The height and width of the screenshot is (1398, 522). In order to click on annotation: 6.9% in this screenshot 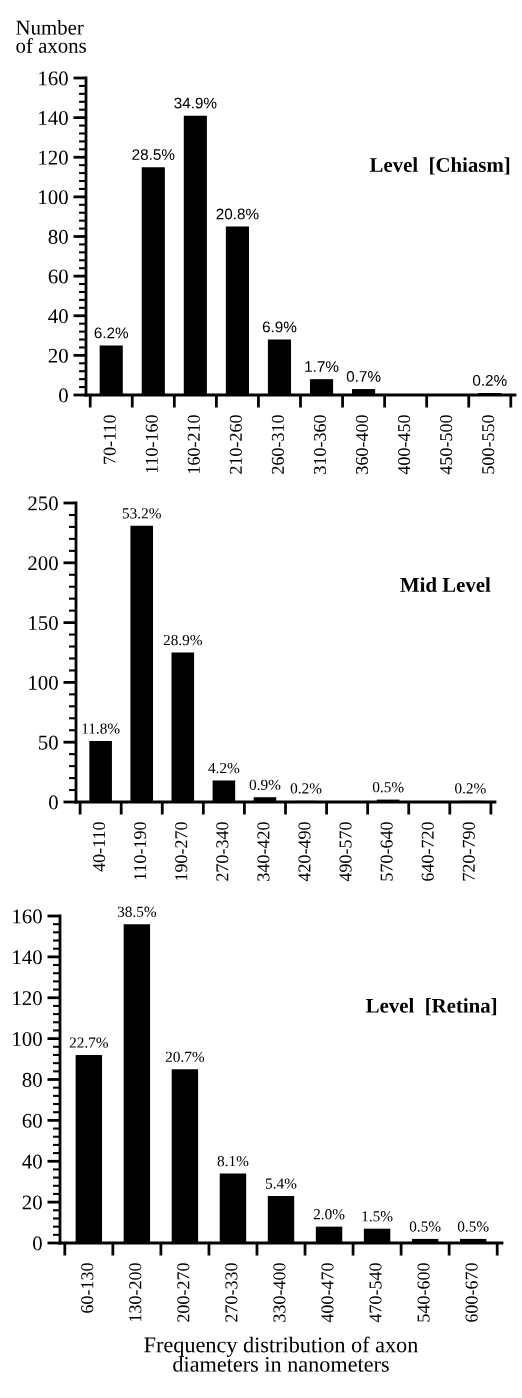, I will do `click(279, 327)`.